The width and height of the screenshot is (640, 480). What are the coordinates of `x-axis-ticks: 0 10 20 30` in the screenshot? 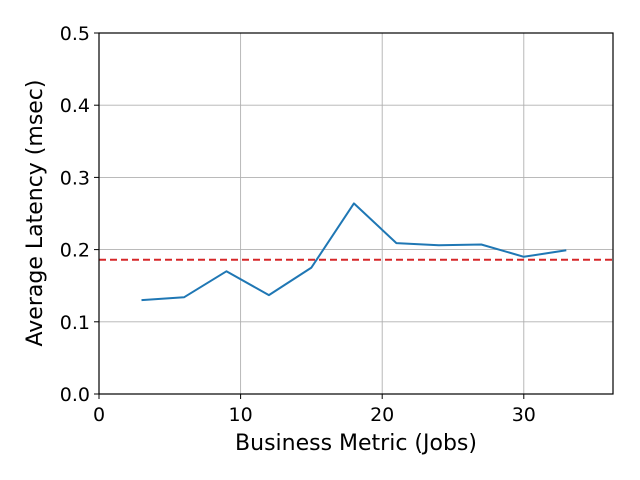 It's located at (314, 410).